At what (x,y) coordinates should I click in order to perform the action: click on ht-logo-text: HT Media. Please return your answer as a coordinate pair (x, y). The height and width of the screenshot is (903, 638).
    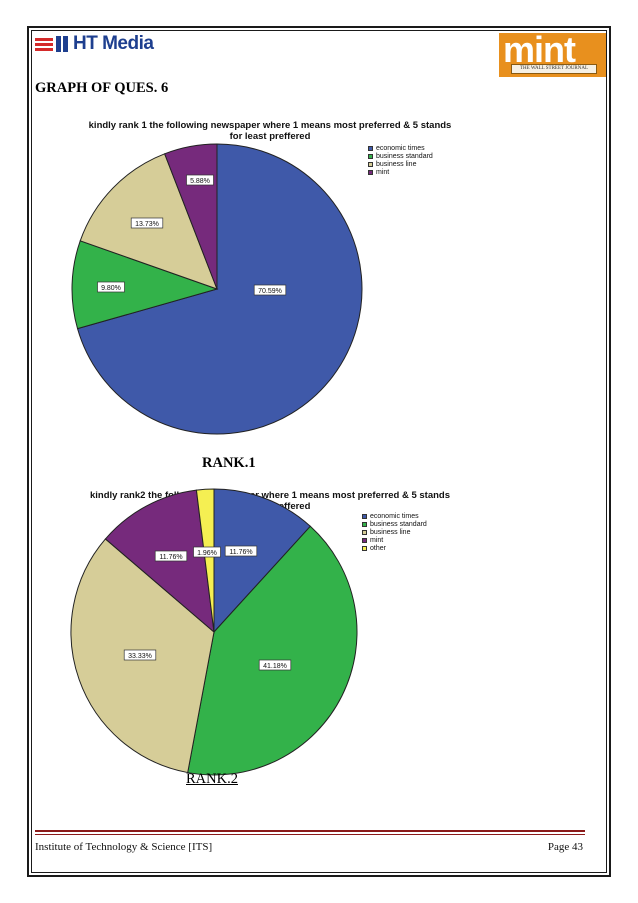
    Looking at the image, I should click on (113, 43).